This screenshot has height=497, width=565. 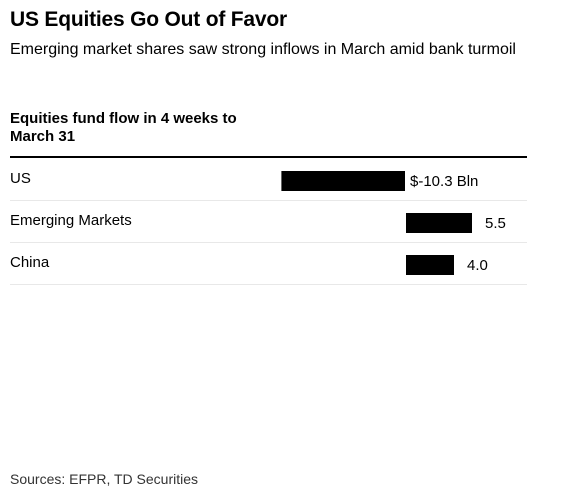 What do you see at coordinates (268, 263) in the screenshot?
I see `table-row: China` at bounding box center [268, 263].